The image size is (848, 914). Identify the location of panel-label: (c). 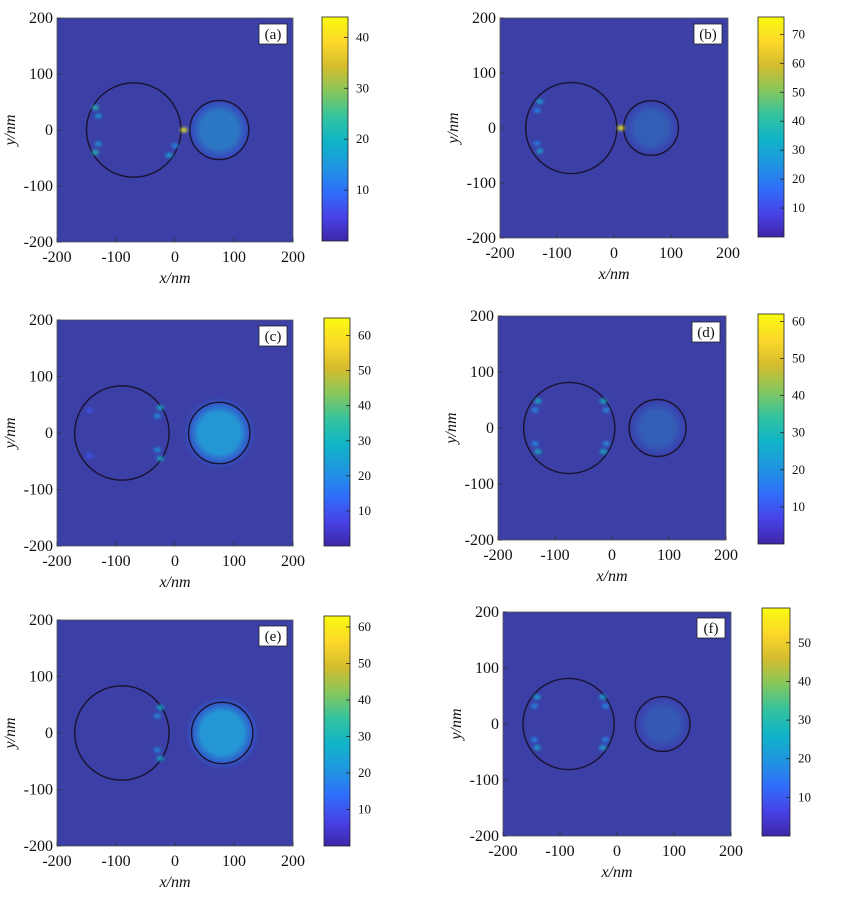
(273, 337).